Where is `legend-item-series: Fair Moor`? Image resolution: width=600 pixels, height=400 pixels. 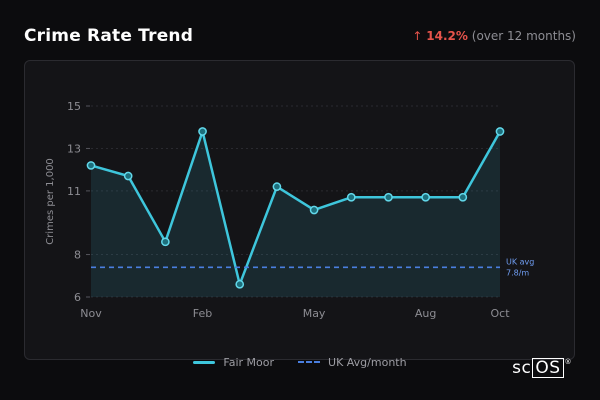
legend-item-series: Fair Moor is located at coordinates (233, 362).